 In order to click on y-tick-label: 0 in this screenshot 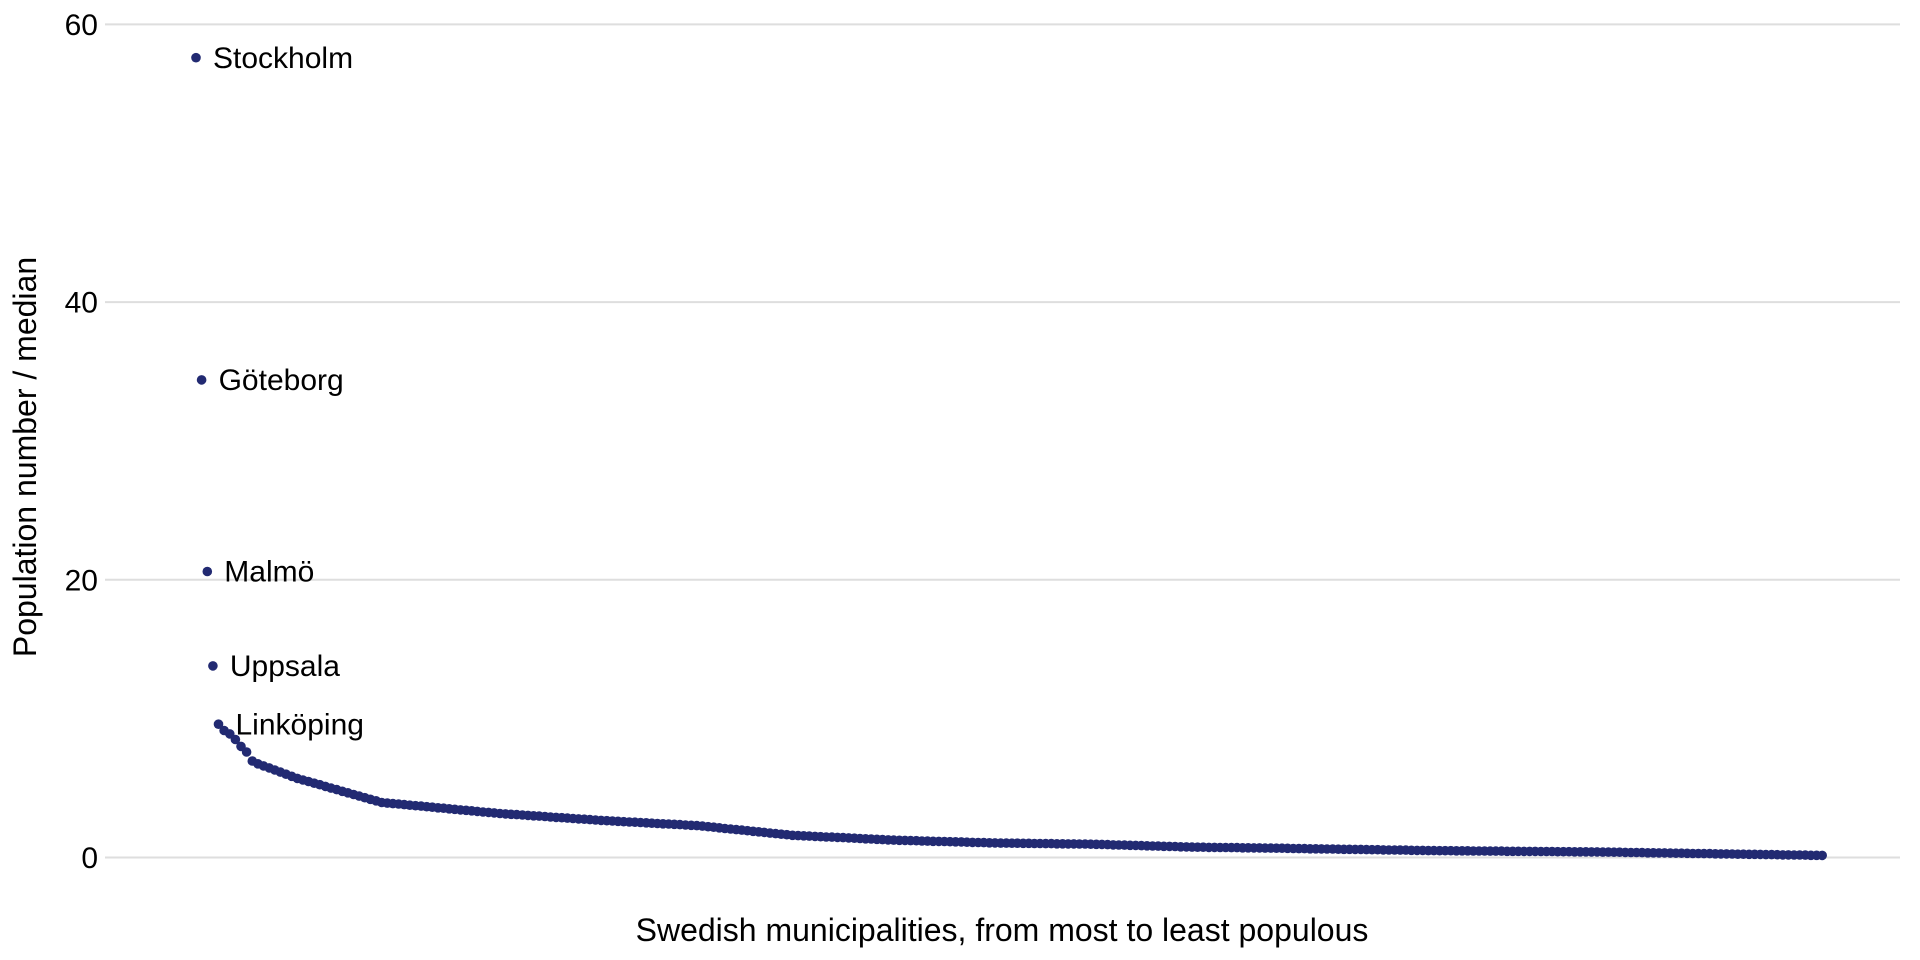, I will do `click(89, 858)`.